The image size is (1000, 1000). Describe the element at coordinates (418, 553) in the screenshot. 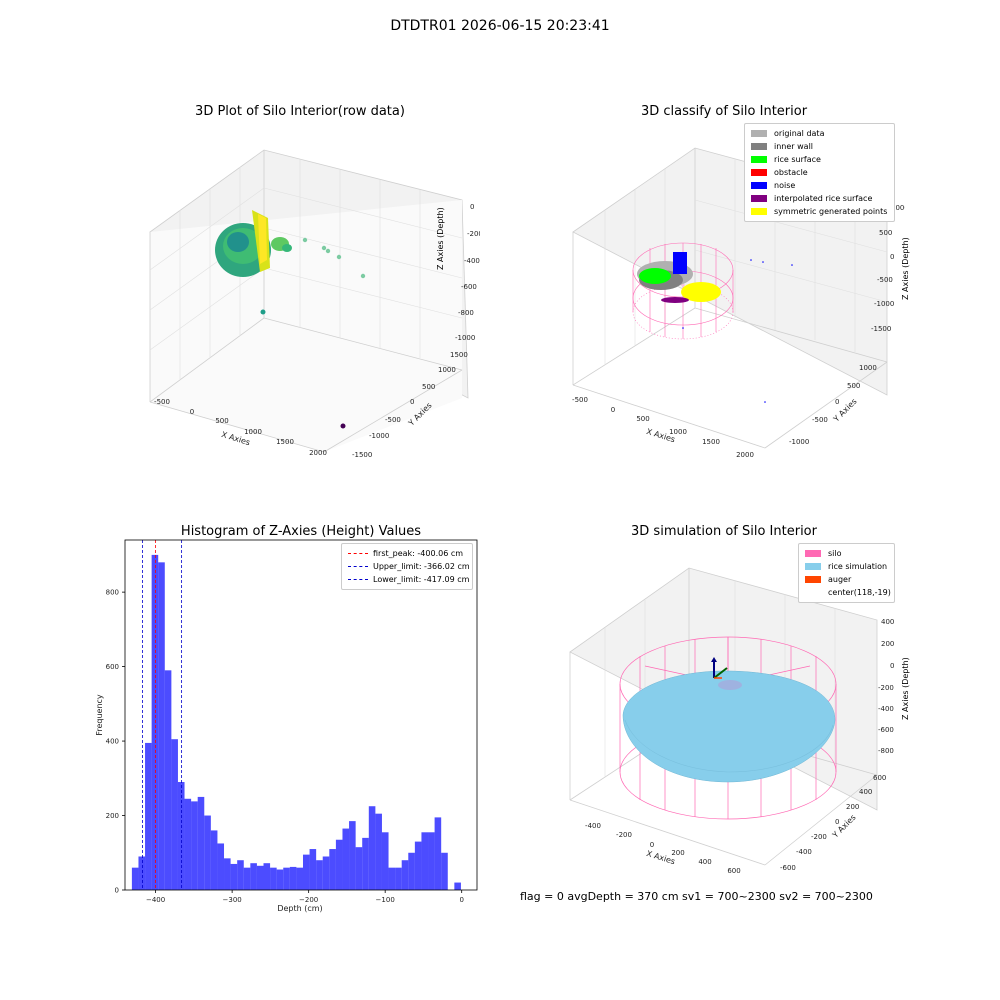

I see `legend-label: first_peak: -400.06 cm` at that location.